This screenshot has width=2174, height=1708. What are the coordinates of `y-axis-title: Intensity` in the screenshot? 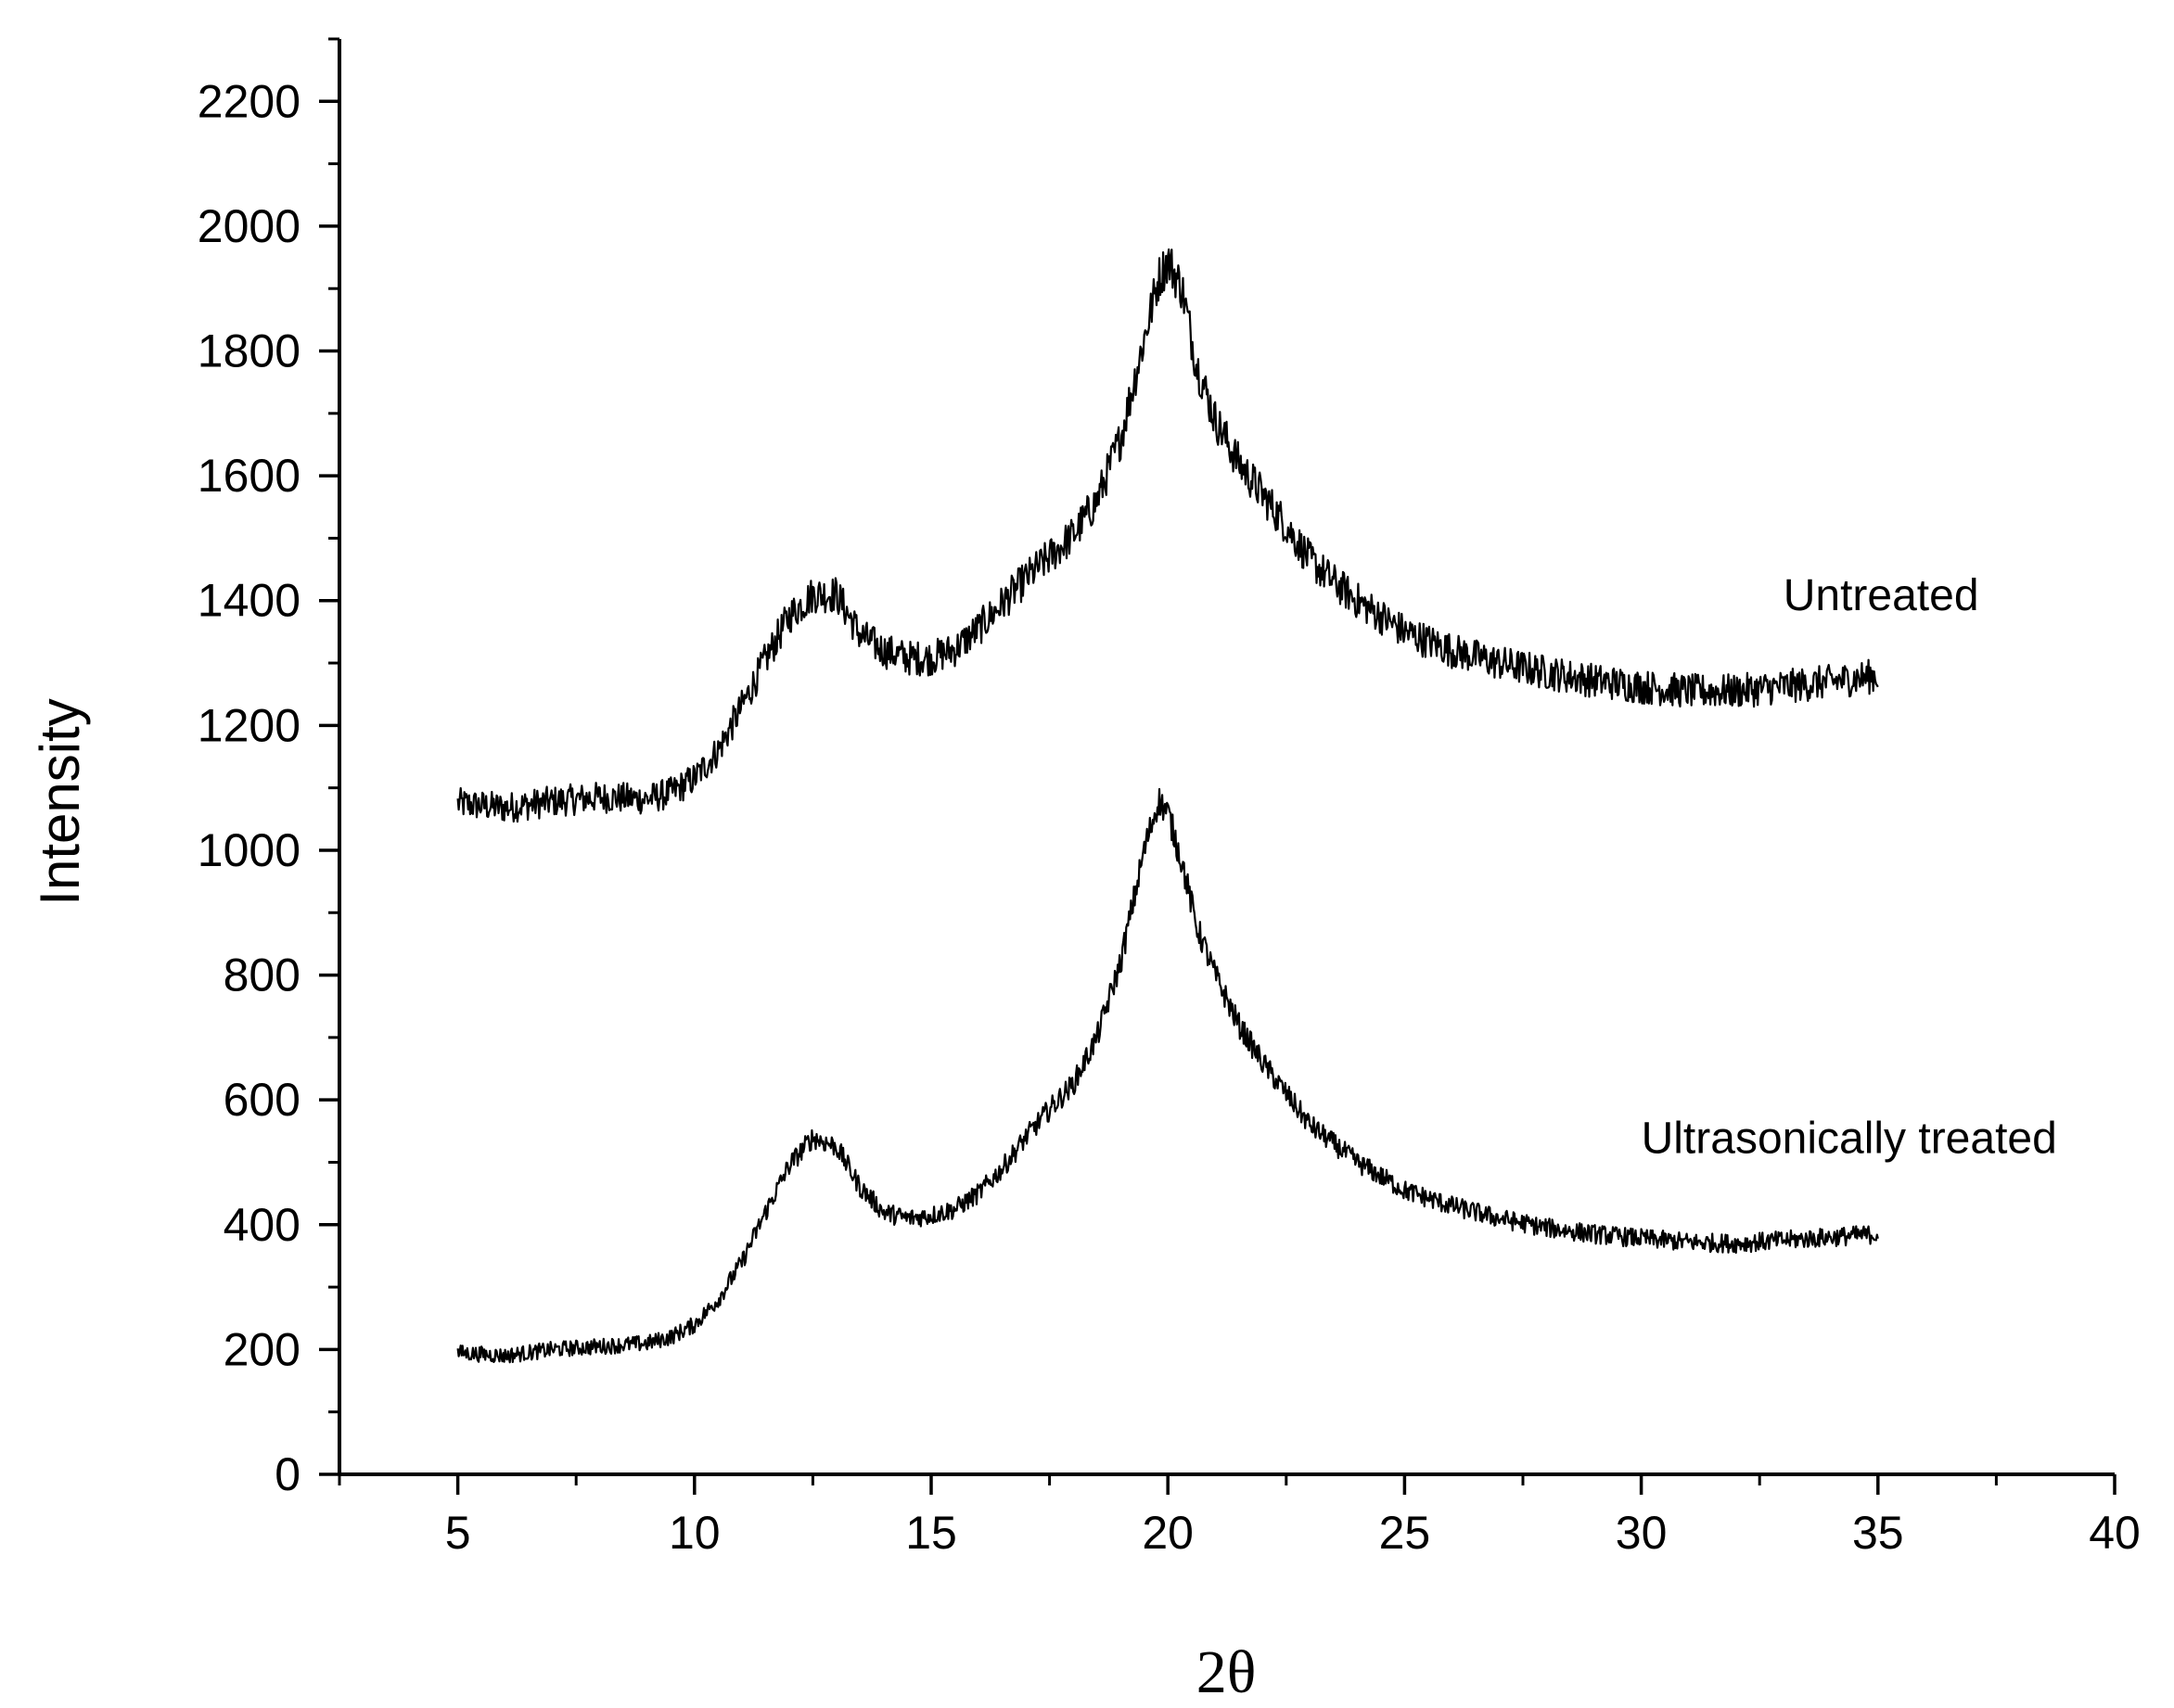 It's located at (60, 801).